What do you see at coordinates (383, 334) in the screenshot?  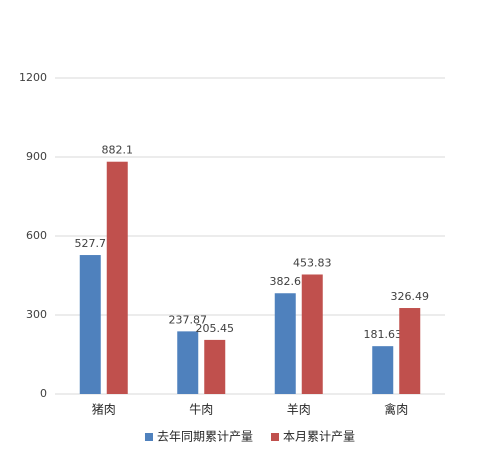 I see `data-label: 181.63` at bounding box center [383, 334].